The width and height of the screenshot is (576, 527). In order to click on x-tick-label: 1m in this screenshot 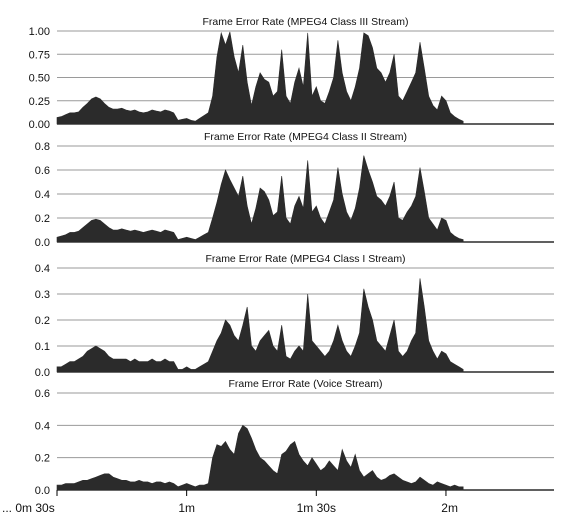, I will do `click(186, 508)`.